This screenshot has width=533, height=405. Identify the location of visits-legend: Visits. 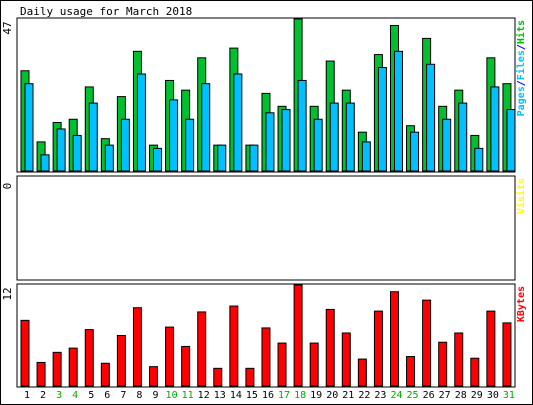
(521, 196).